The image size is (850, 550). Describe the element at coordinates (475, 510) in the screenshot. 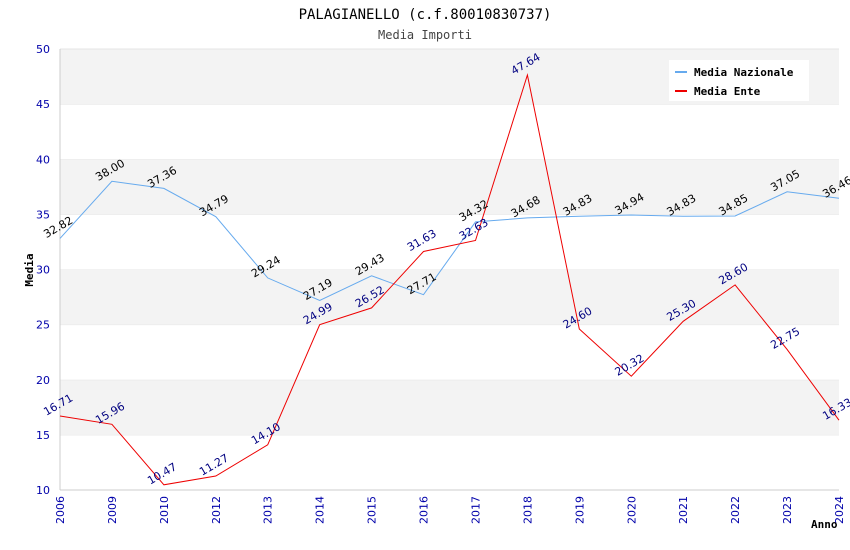

I see `x-tick-label: 2017` at that location.